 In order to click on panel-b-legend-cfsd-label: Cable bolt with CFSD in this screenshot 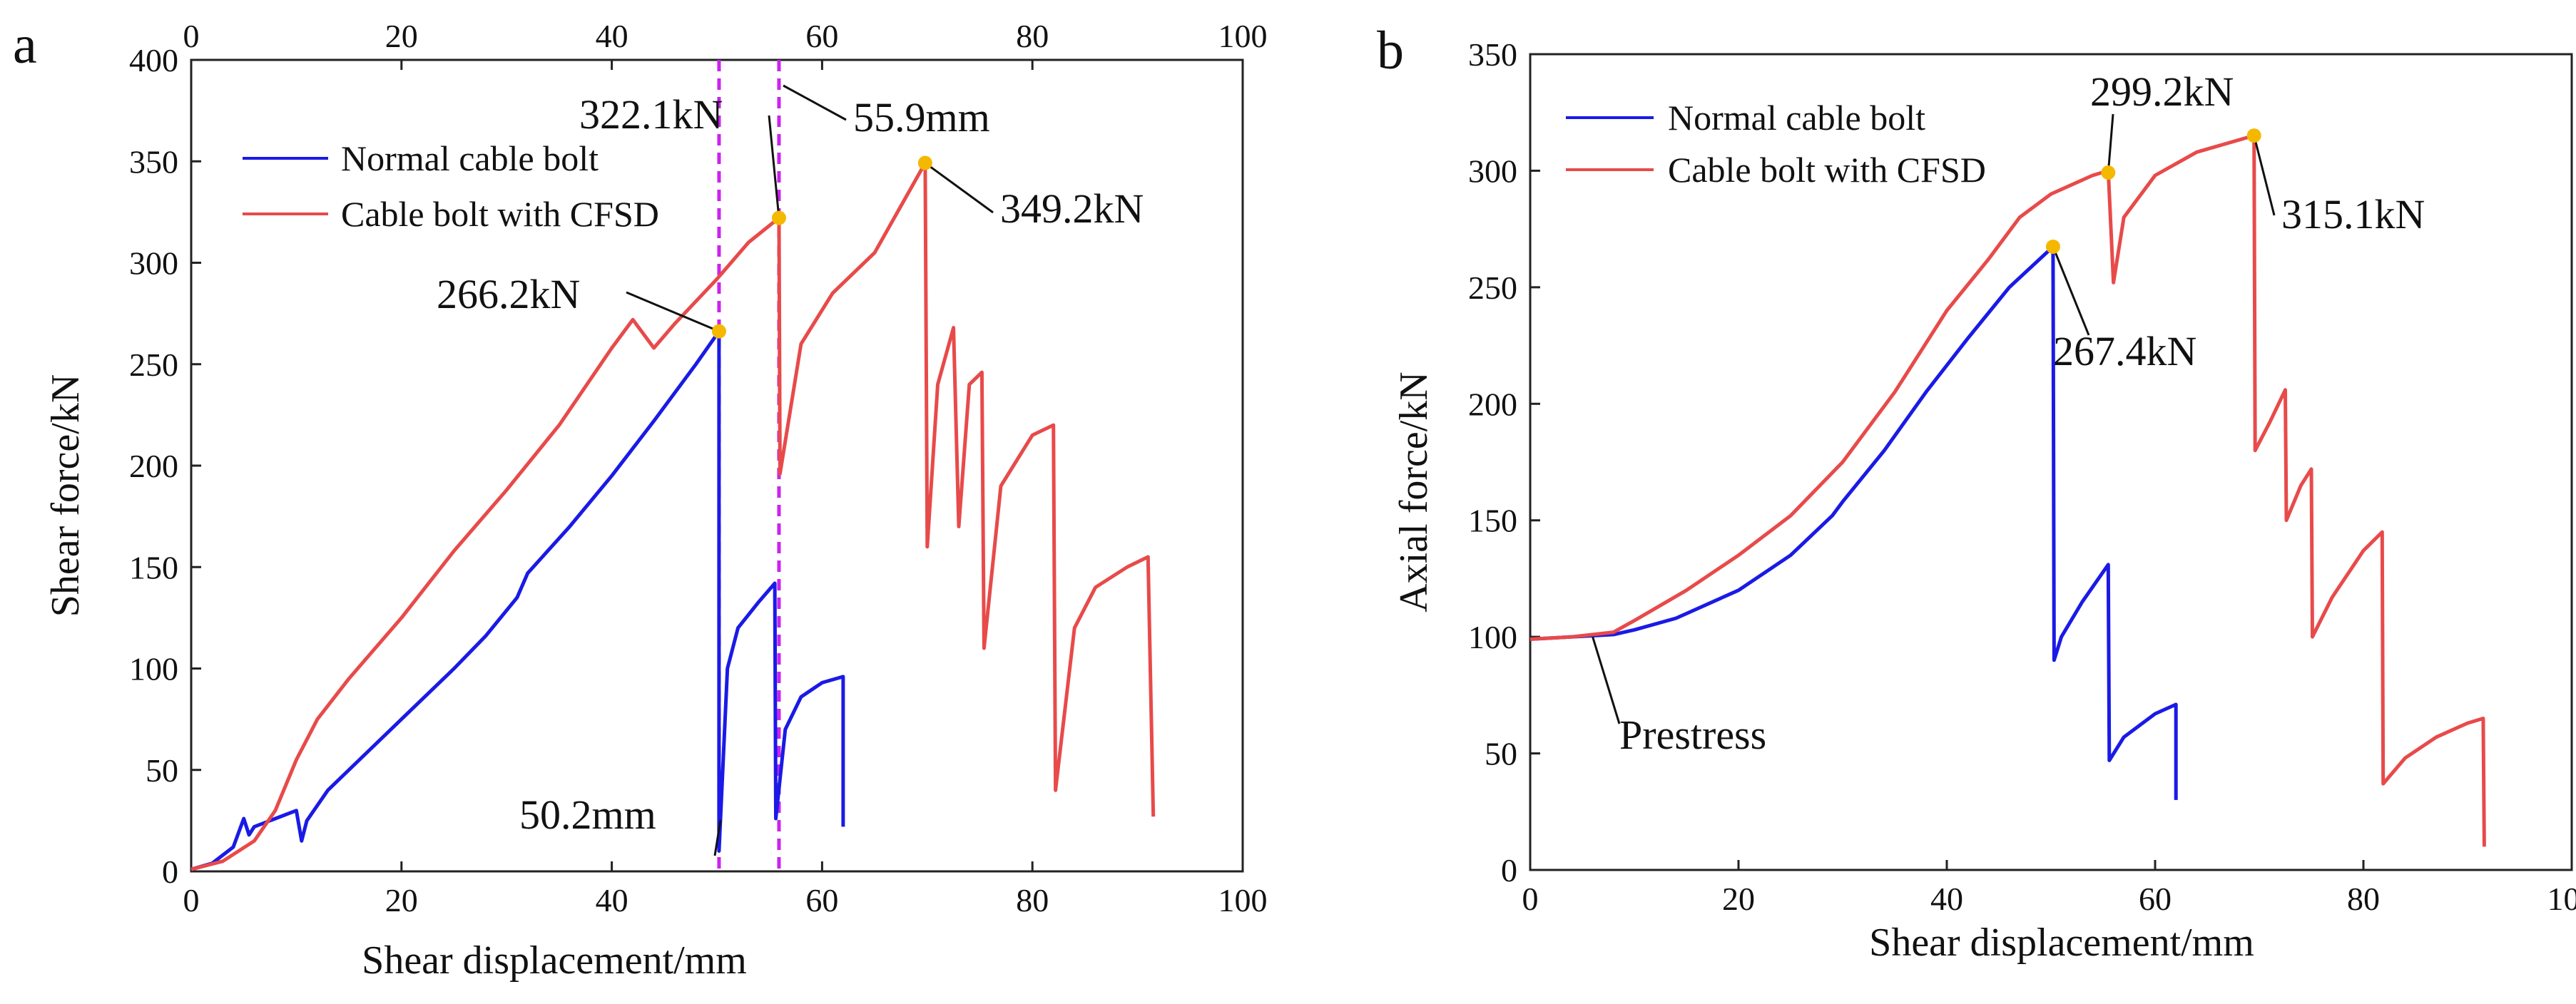, I will do `click(1827, 170)`.